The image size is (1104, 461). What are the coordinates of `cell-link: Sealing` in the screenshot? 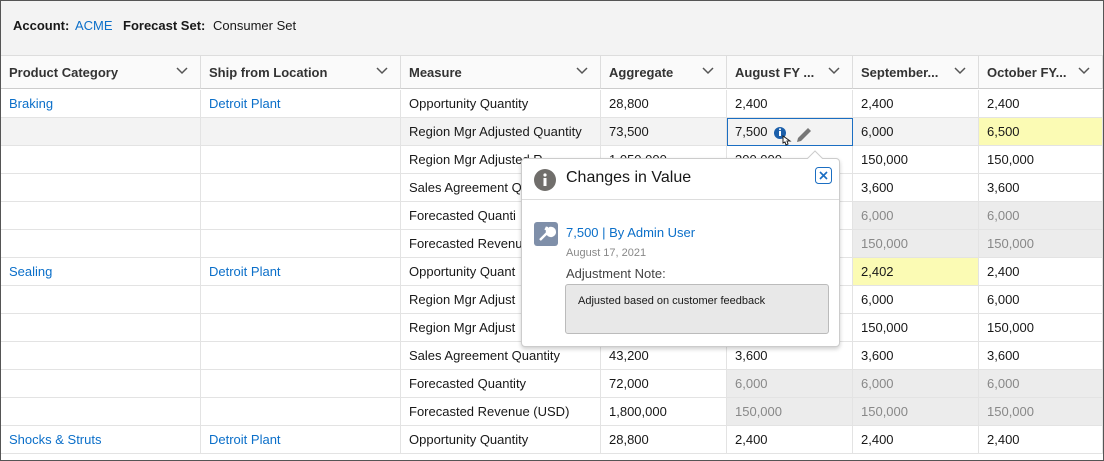 It's located at (31, 271).